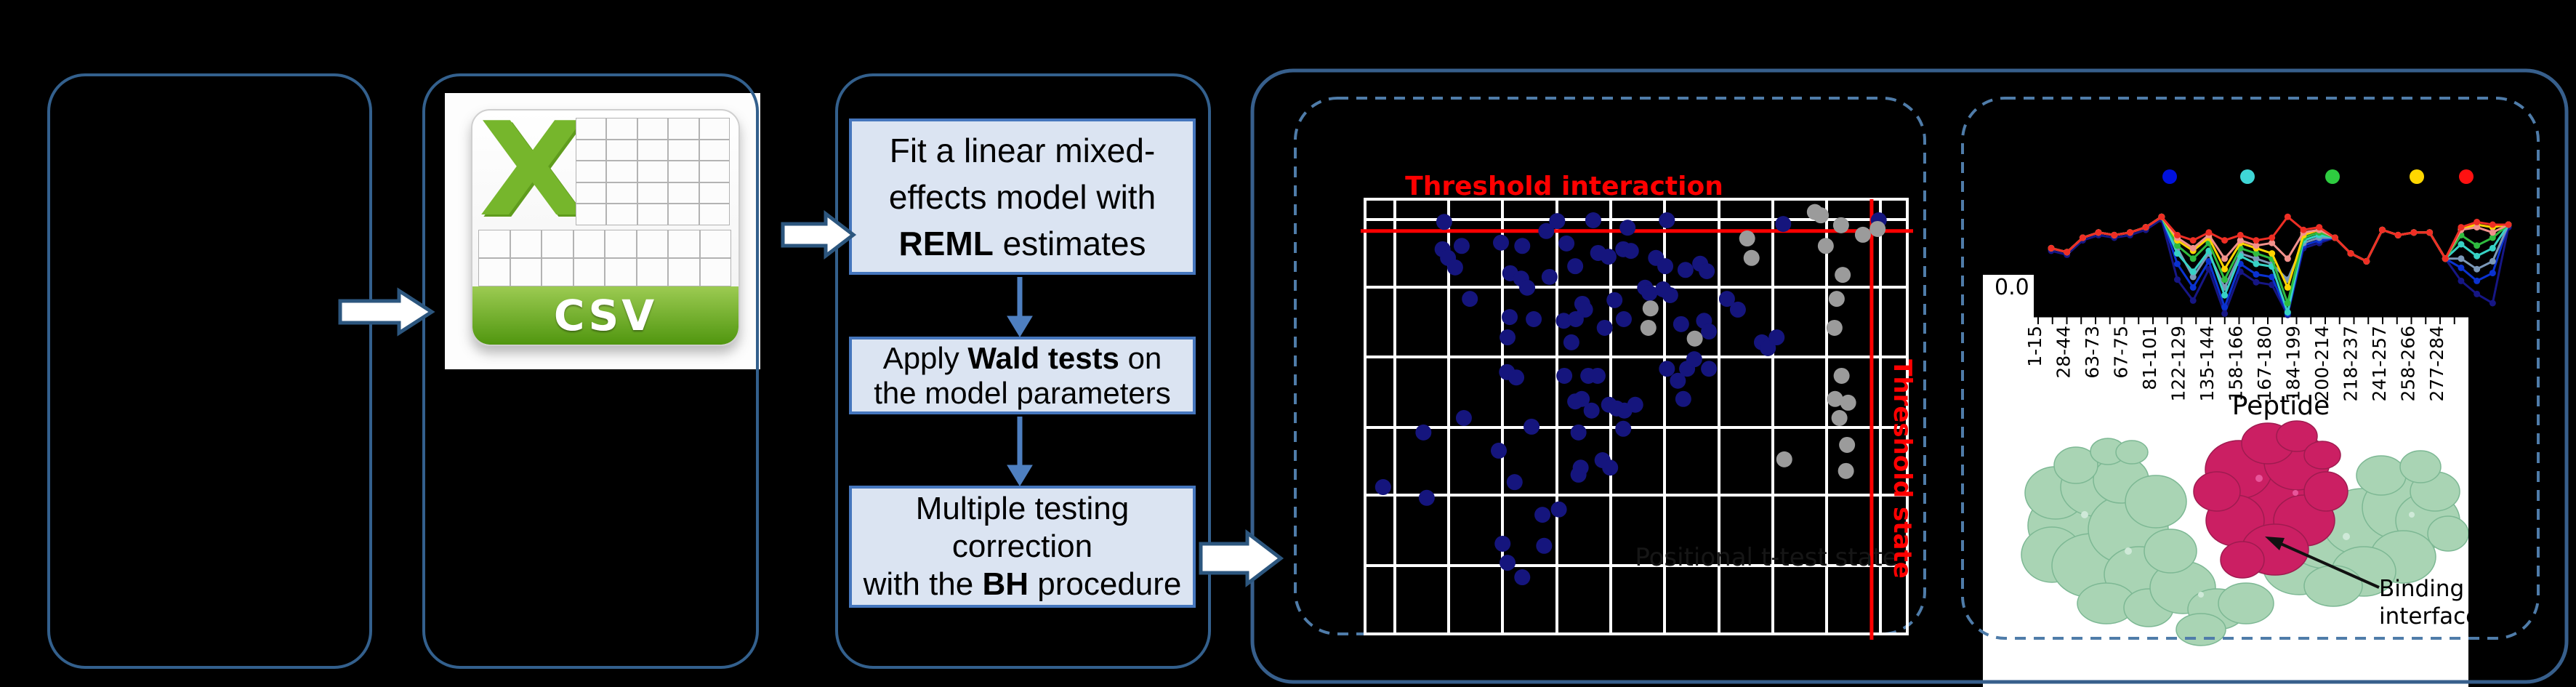 The image size is (2576, 687). I want to click on x-axis-tick-label: 277-284, so click(2436, 363).